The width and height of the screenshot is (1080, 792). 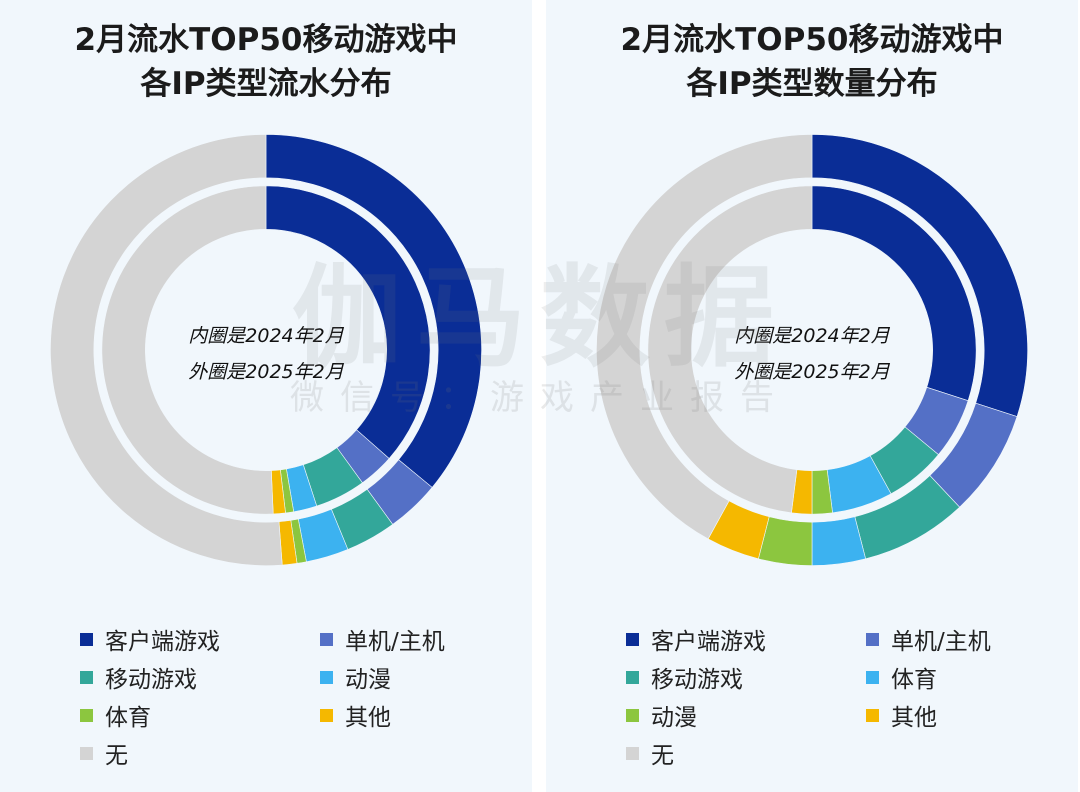 What do you see at coordinates (812, 62) in the screenshot?
I see `chart-title: 2月流水TOP50移动游戏中 各IP类型数量分布` at bounding box center [812, 62].